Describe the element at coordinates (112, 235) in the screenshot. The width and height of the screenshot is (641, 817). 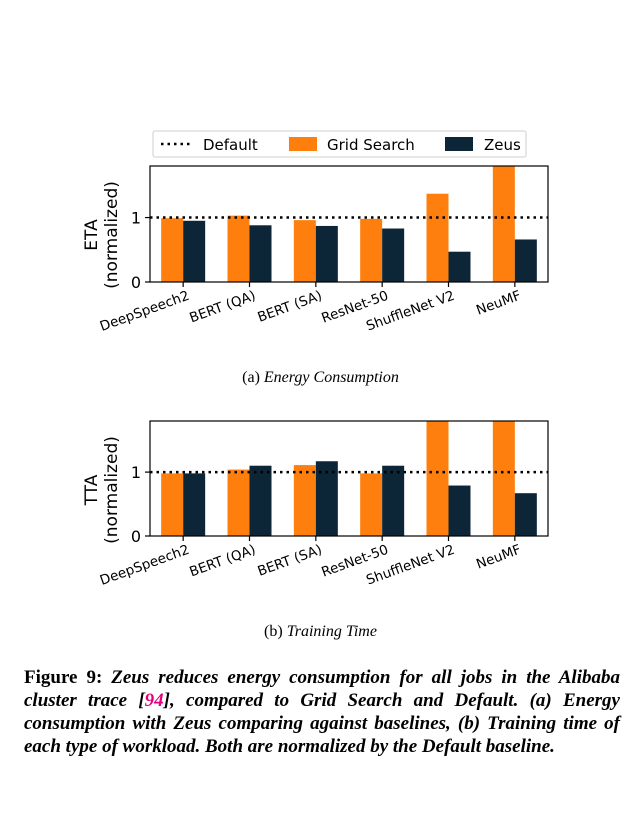
I see `energy-ylabel-line2: (normalized)` at that location.